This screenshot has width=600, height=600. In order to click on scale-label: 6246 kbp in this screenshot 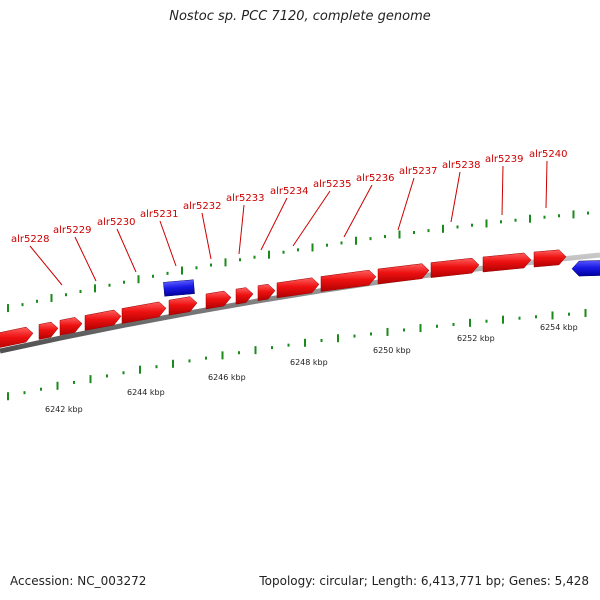, I will do `click(227, 377)`.